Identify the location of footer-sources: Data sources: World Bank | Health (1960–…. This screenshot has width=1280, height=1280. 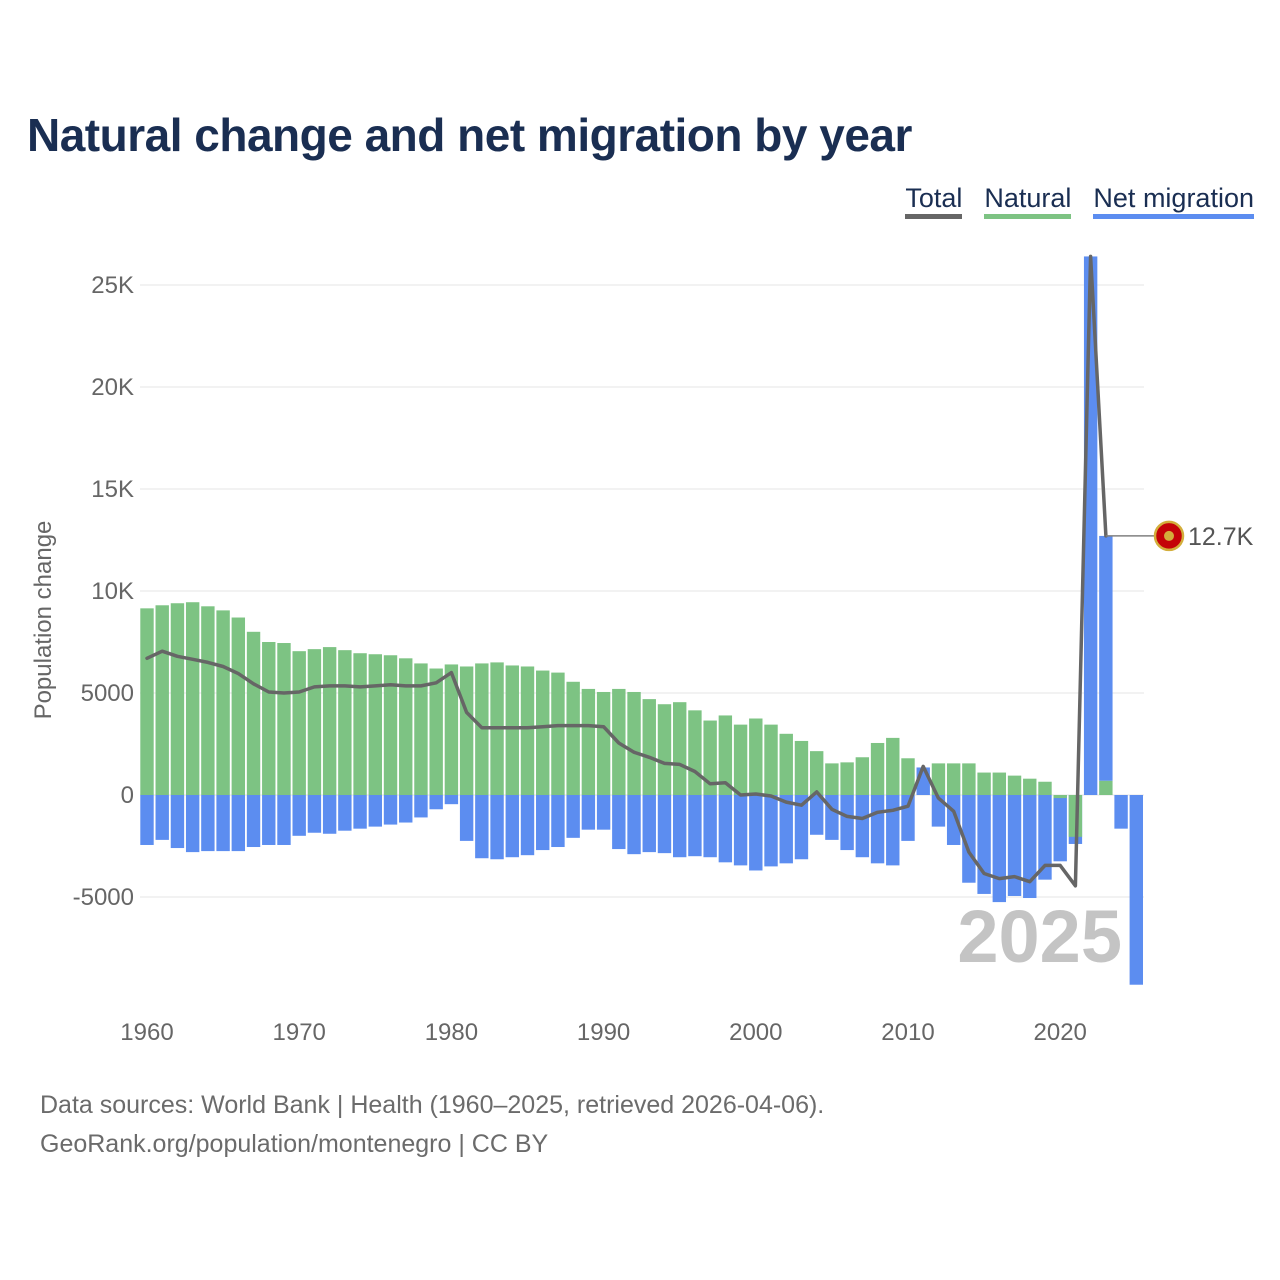
(432, 1105).